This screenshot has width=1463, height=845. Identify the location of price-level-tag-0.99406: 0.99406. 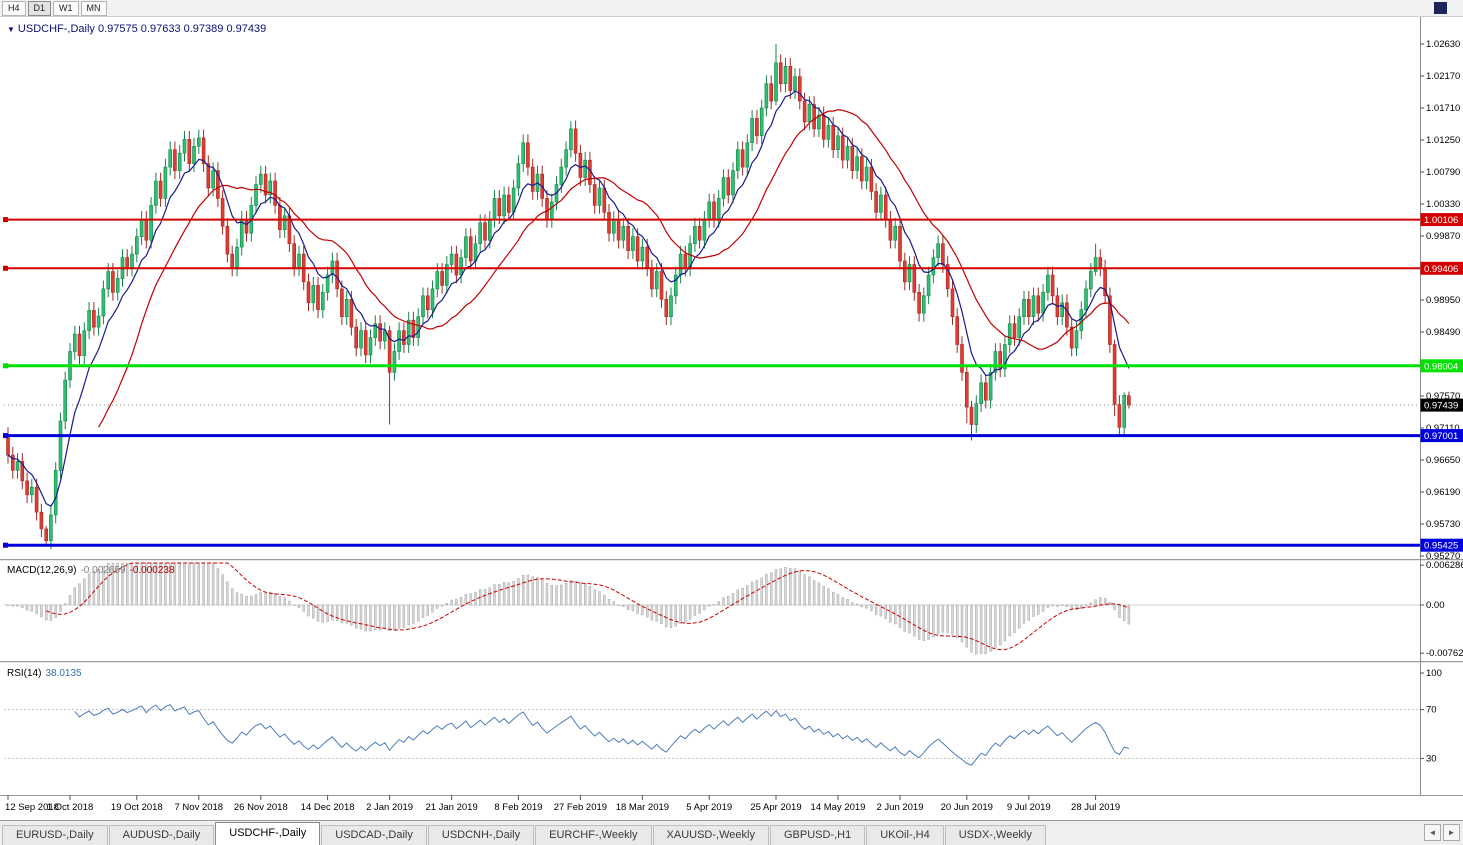
(1441, 268).